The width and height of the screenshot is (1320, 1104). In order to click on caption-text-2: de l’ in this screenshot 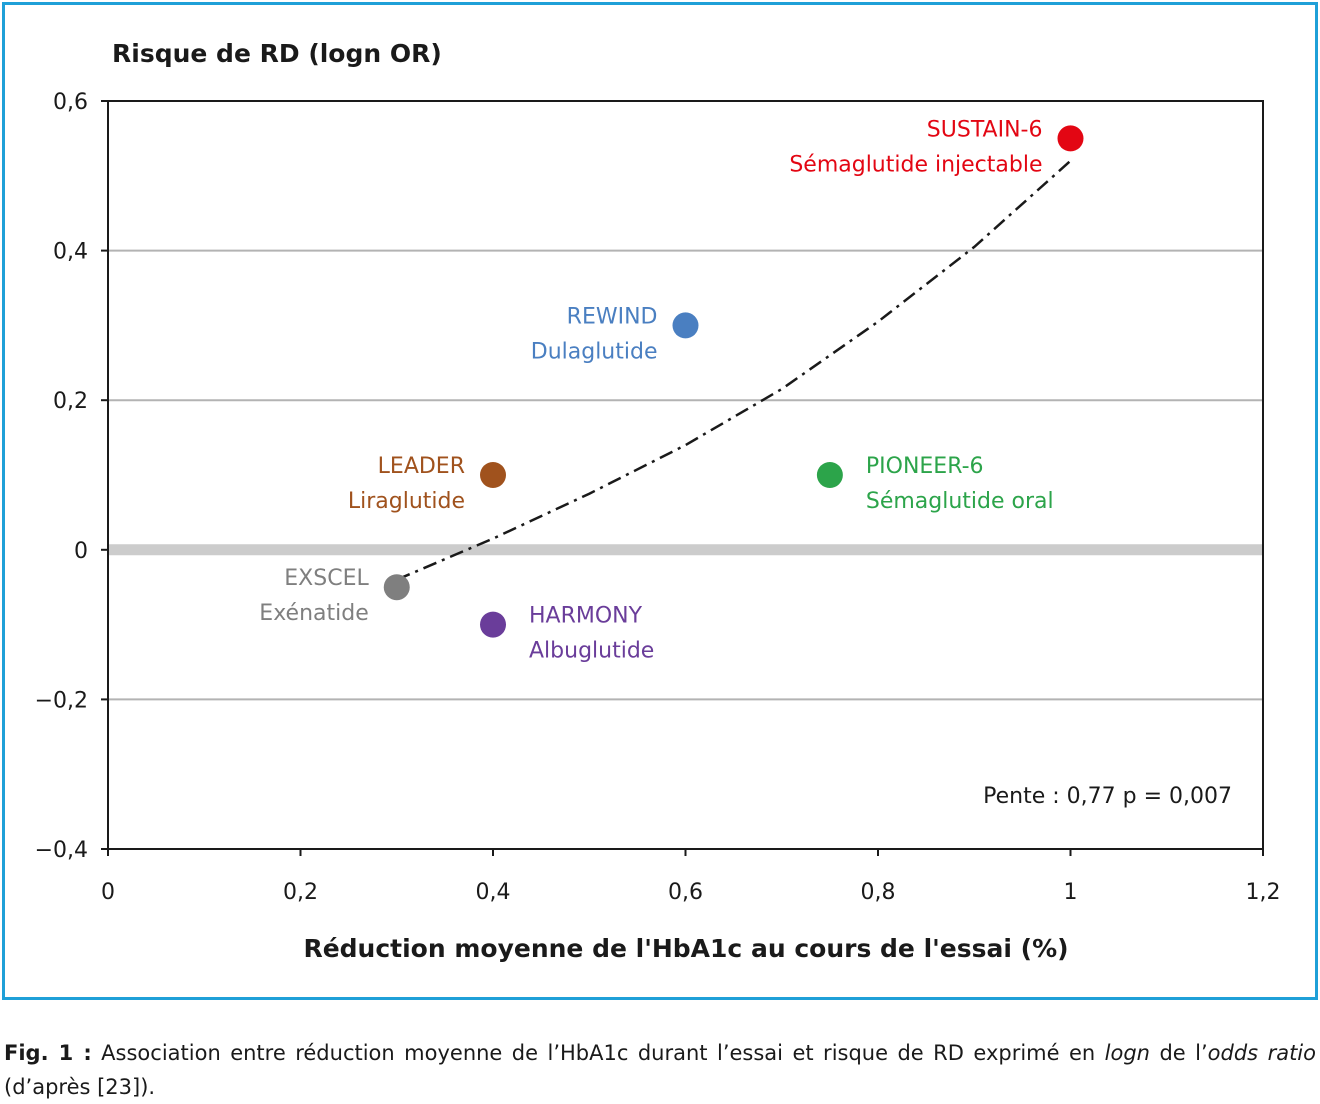, I will do `click(1179, 1053)`.